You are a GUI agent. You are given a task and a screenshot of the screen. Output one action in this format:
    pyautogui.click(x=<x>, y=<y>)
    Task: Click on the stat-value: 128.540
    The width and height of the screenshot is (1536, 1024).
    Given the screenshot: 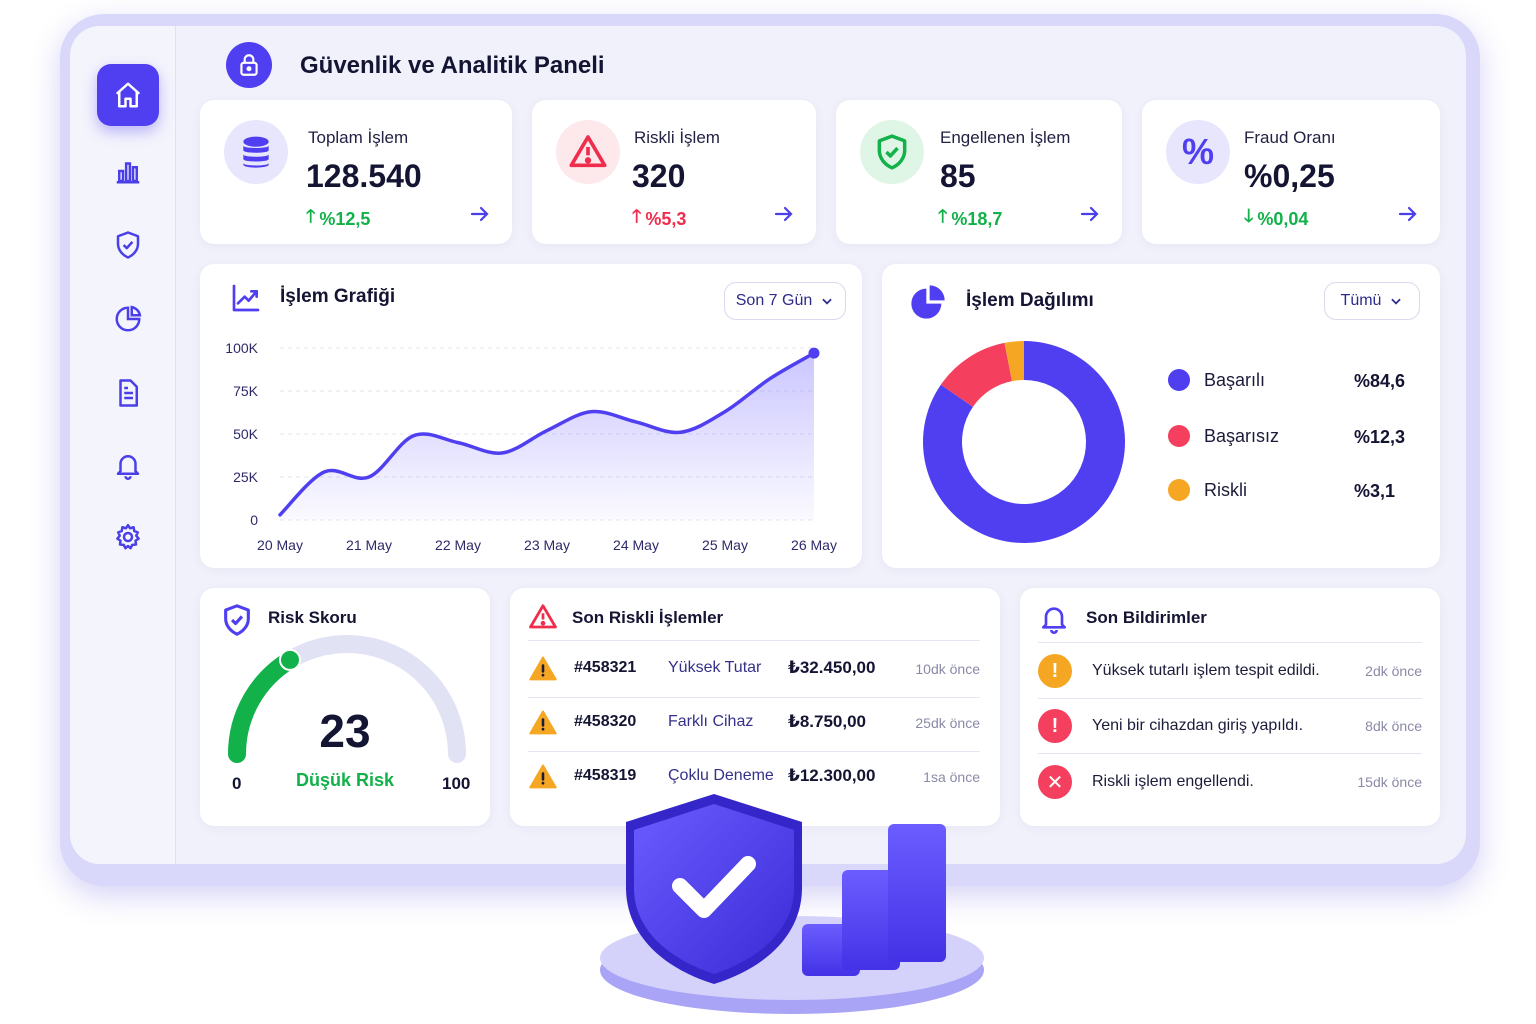 What is the action you would take?
    pyautogui.click(x=364, y=176)
    